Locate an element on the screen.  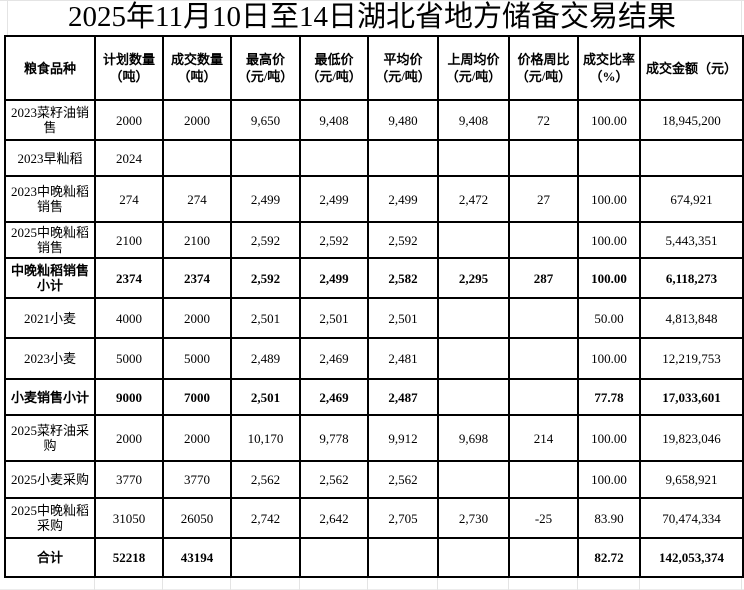
row-label: 2023菜籽油销售 is located at coordinates (50, 120).